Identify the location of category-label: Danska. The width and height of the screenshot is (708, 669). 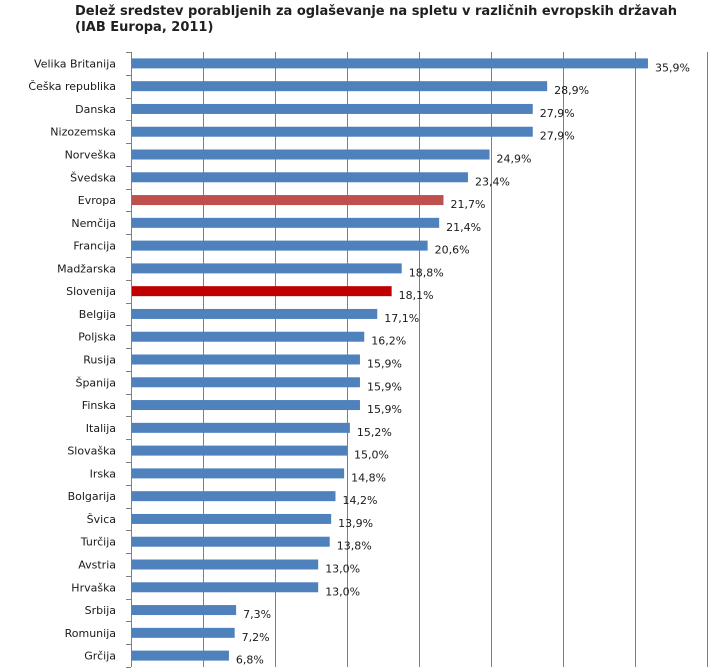
(95, 109).